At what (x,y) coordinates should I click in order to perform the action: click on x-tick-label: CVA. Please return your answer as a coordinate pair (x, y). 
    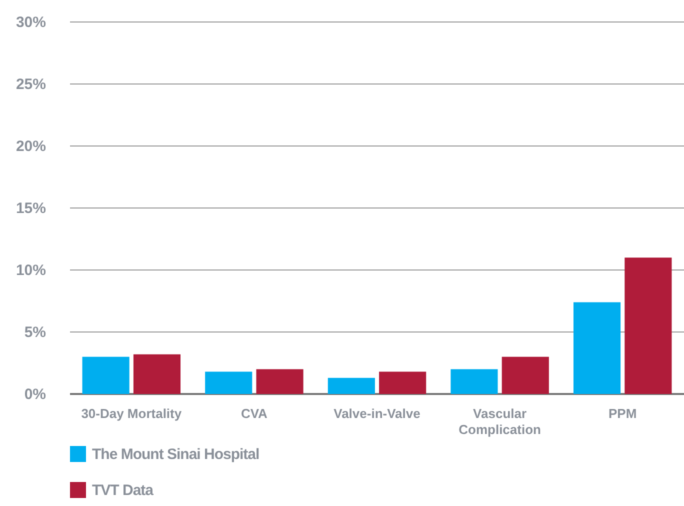
    Looking at the image, I should click on (254, 413).